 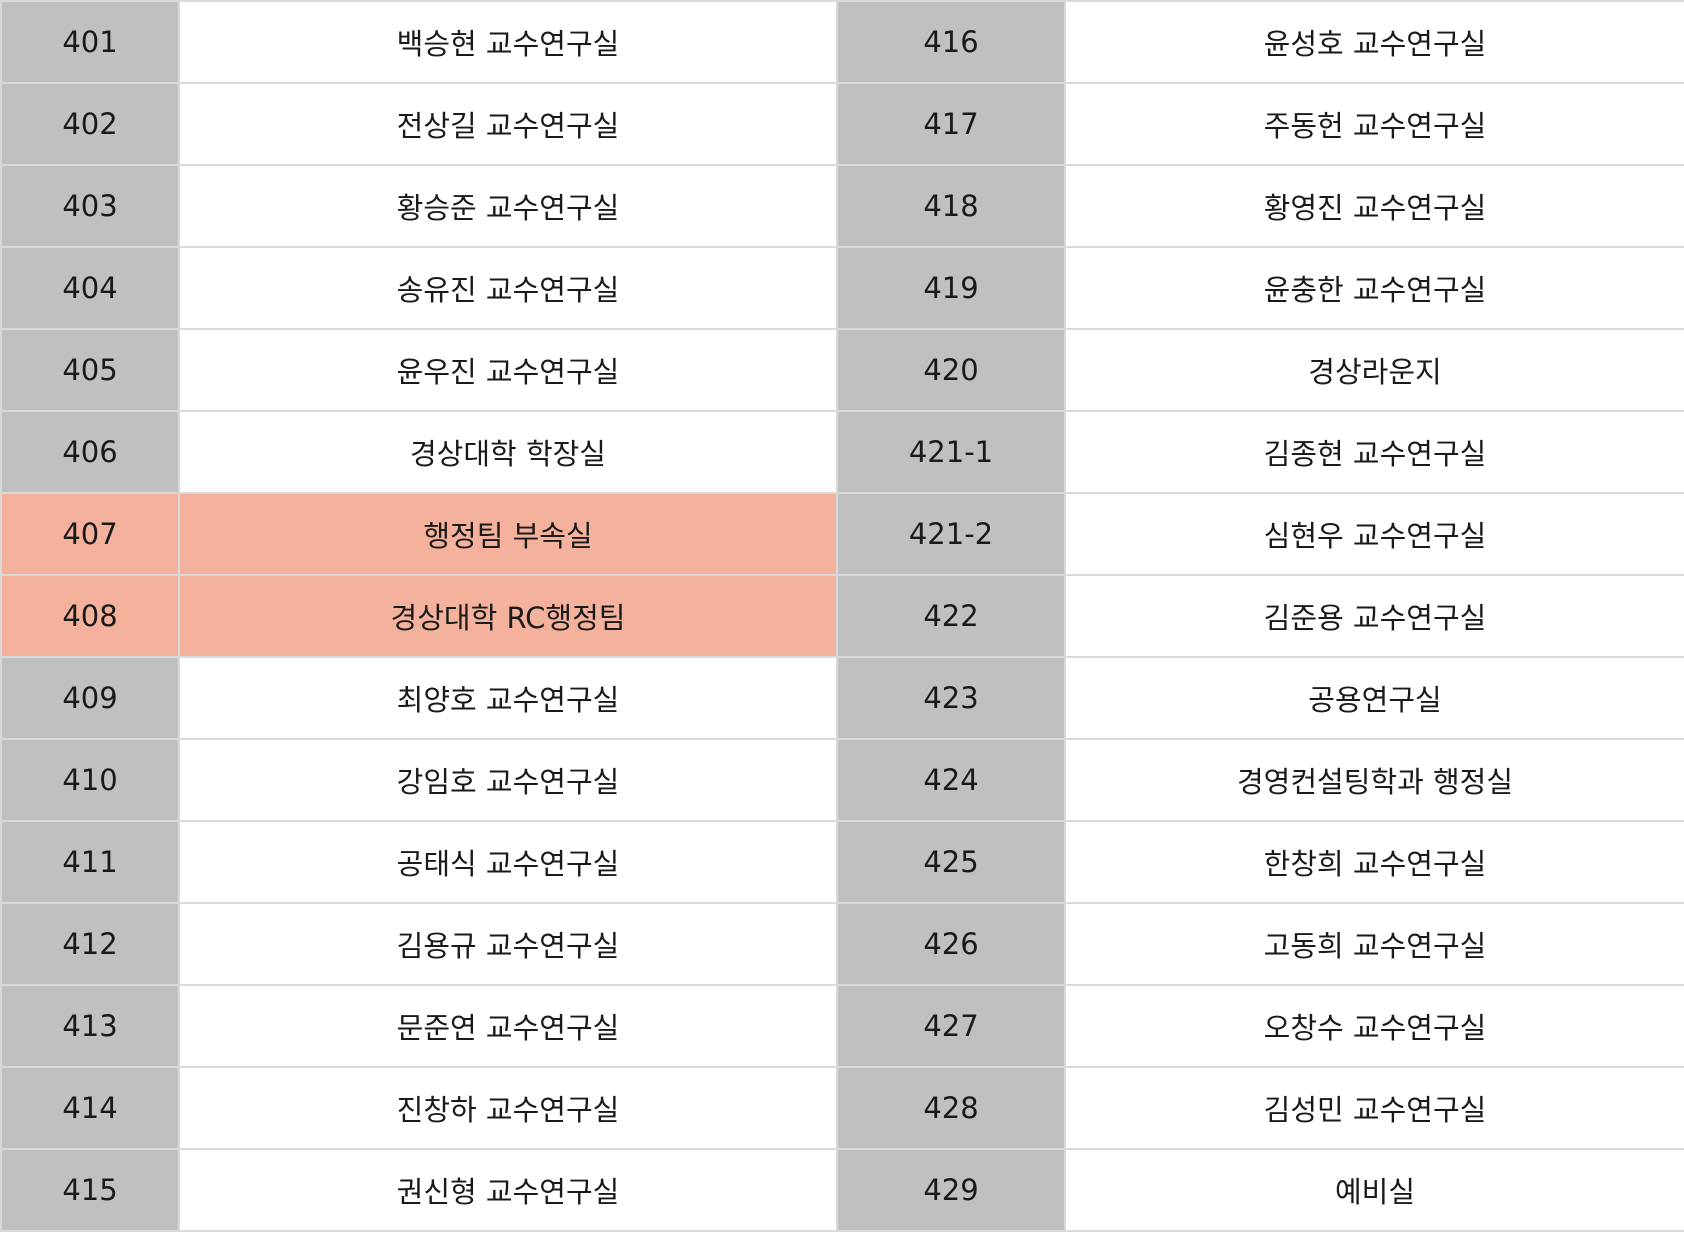 I want to click on room-number-left: 407, so click(x=90, y=534).